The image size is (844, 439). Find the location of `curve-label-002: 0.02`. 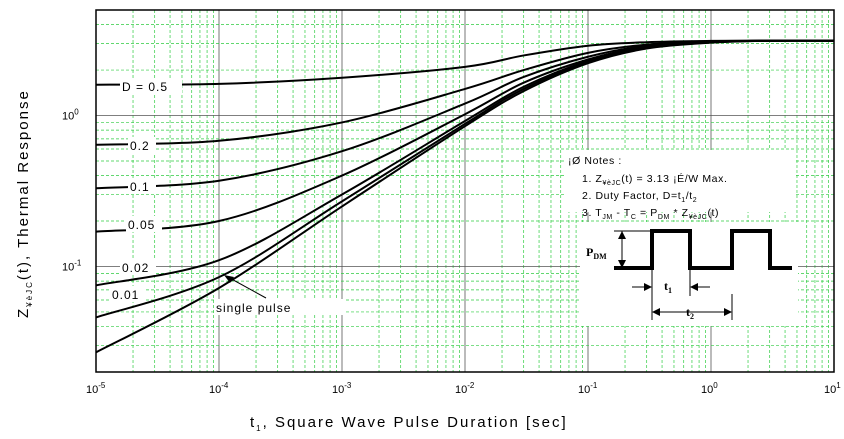

curve-label-002: 0.02 is located at coordinates (138, 267).